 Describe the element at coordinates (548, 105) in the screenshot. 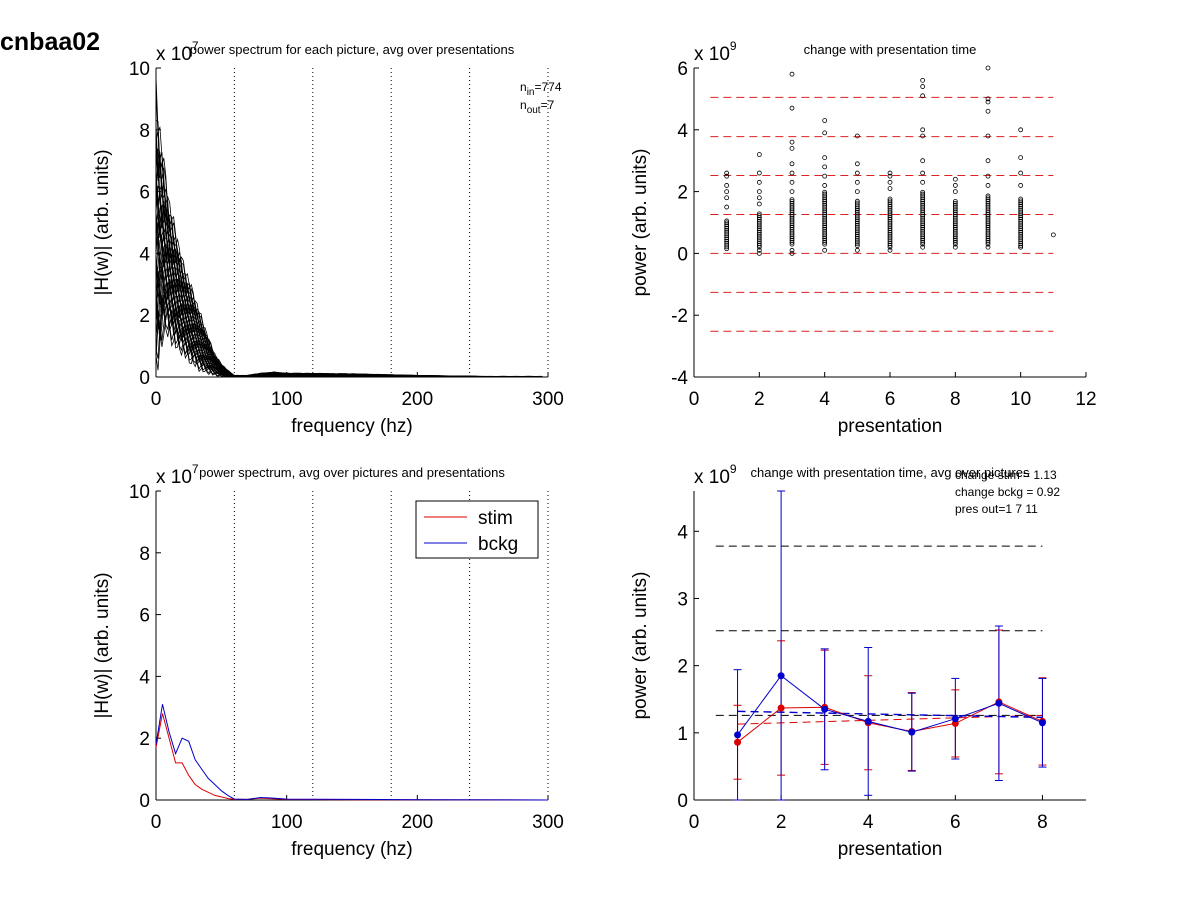

I see `n-out-value: =7` at that location.